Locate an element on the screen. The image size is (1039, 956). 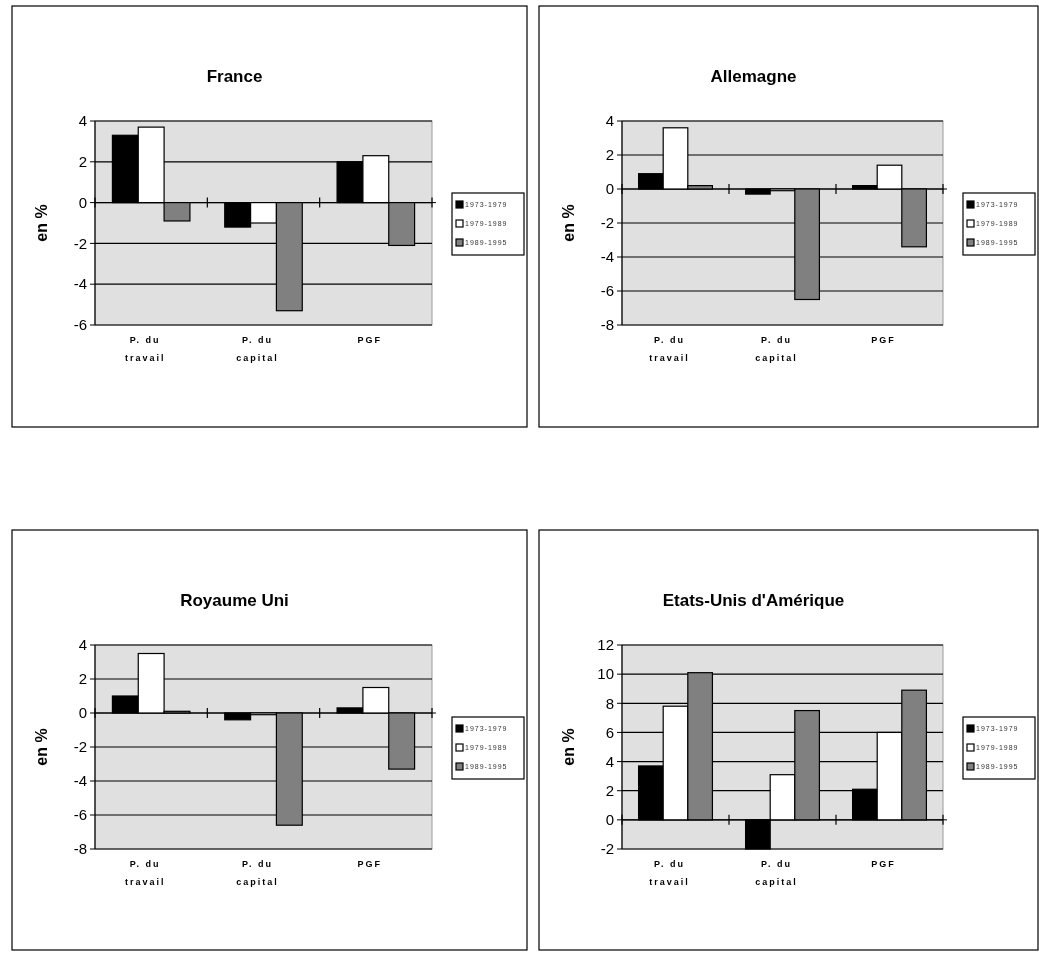
chart-title: Etats-Unis d'Amérique is located at coordinates (753, 600).